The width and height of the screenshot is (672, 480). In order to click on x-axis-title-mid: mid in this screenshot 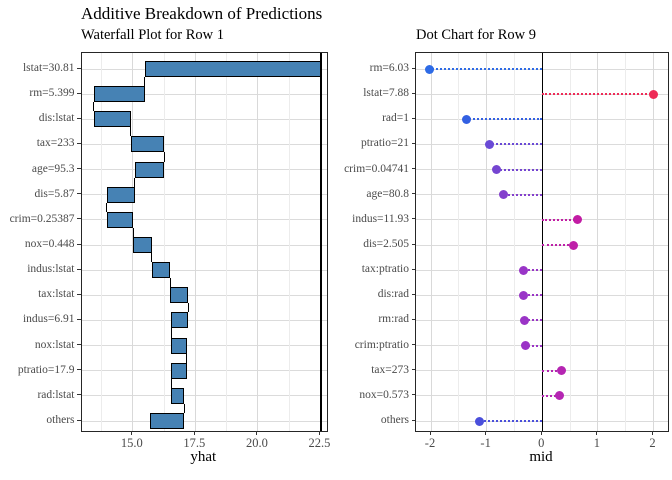, I will do `click(541, 457)`.